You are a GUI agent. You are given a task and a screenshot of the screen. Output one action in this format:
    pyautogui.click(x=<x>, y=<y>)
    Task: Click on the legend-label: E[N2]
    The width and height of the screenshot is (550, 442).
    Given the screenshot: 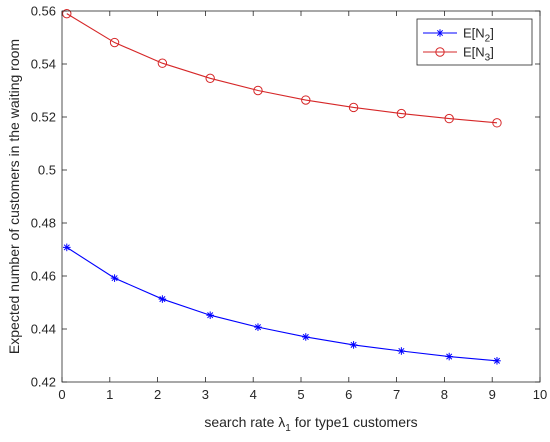 What is the action you would take?
    pyautogui.click(x=478, y=35)
    